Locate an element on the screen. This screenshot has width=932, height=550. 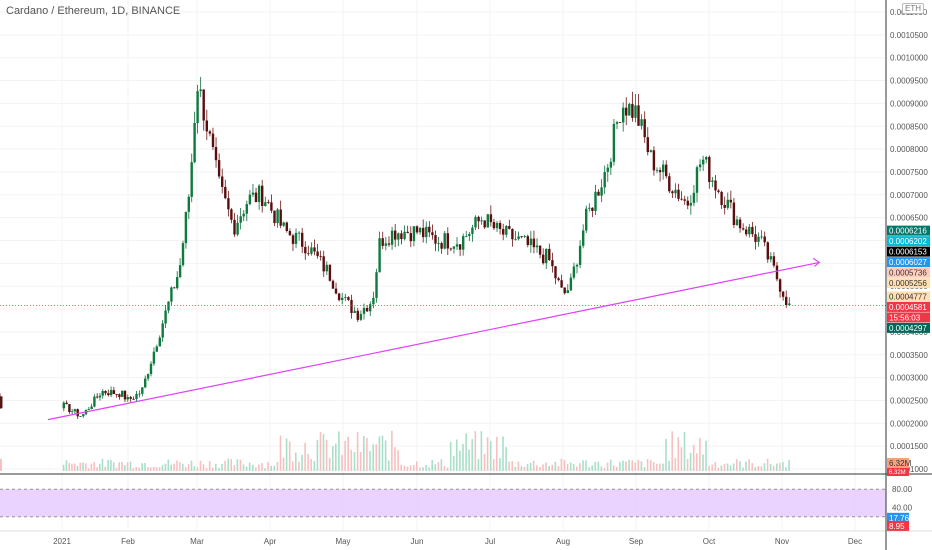
price-label-text: 0.0006202 is located at coordinates (908, 241).